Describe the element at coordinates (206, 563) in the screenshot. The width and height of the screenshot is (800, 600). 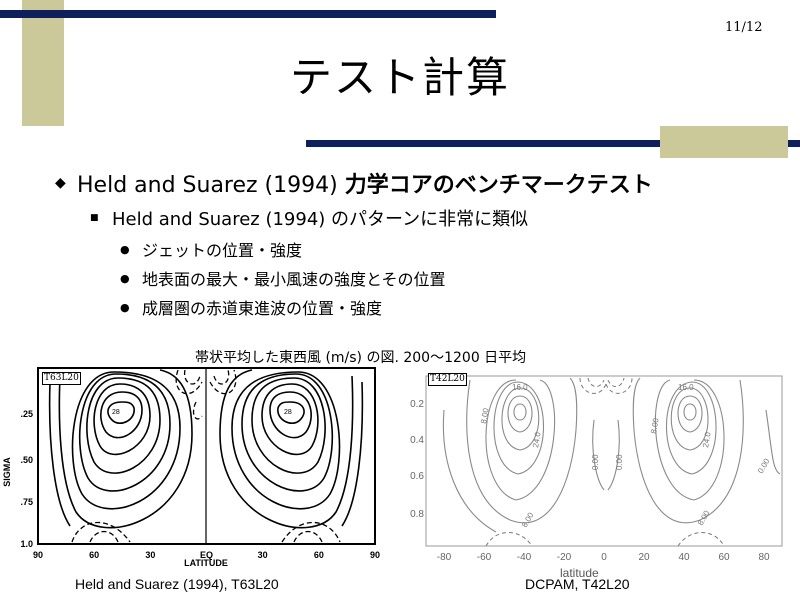
I see `left-x-axis-label: LATITUDE` at that location.